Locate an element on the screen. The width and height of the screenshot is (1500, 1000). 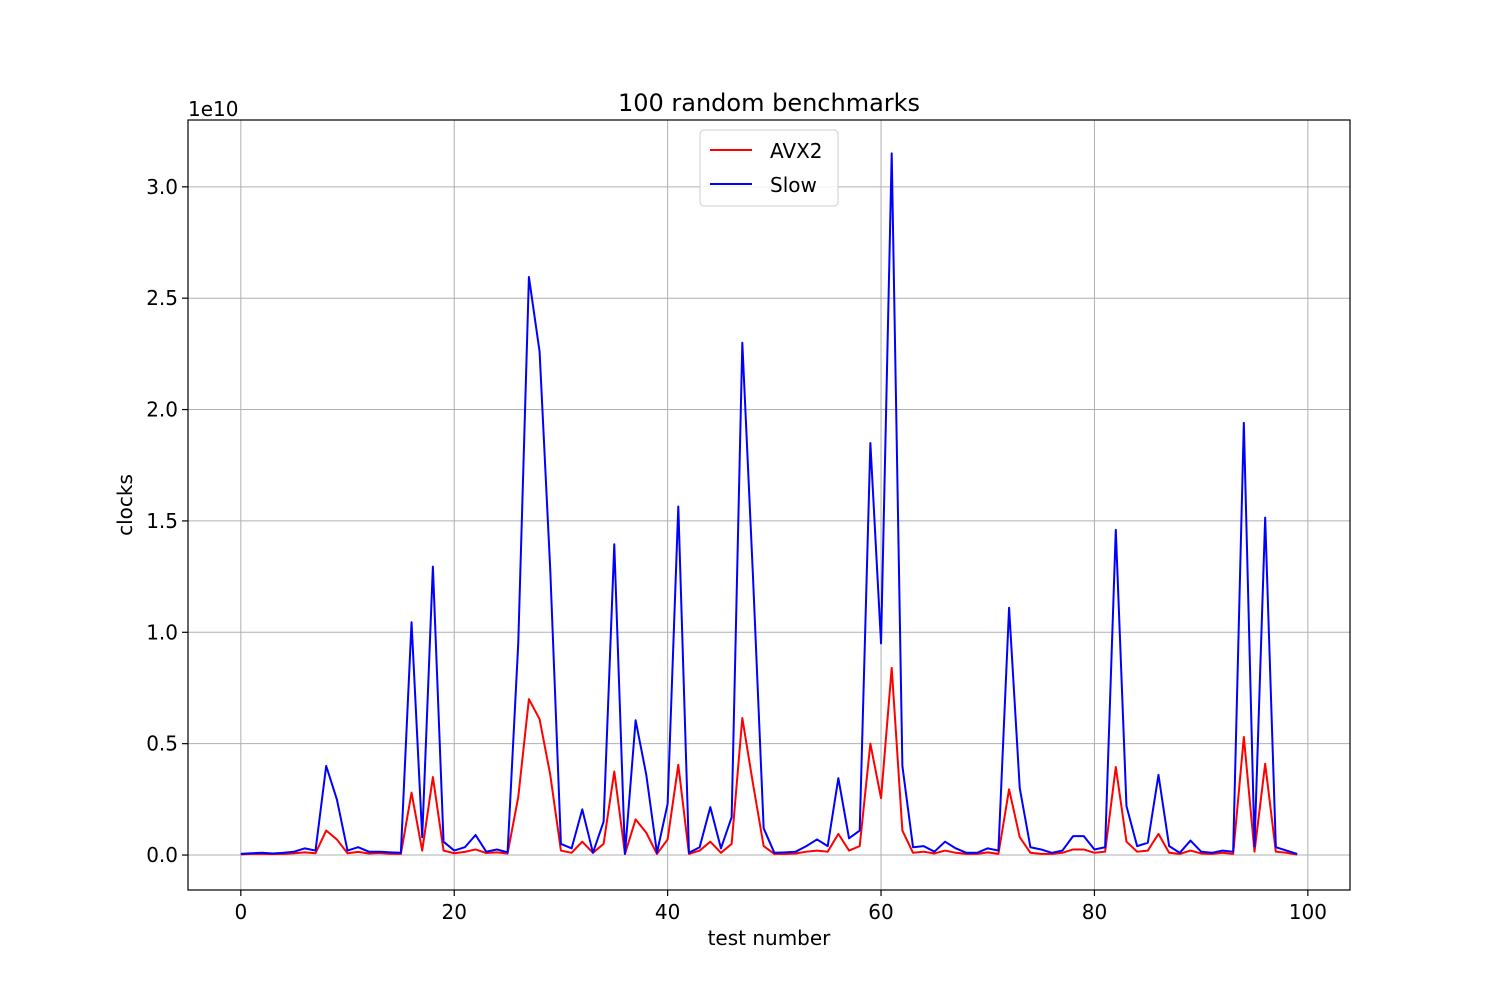
y-tick-label: 2.0 is located at coordinates (162, 410).